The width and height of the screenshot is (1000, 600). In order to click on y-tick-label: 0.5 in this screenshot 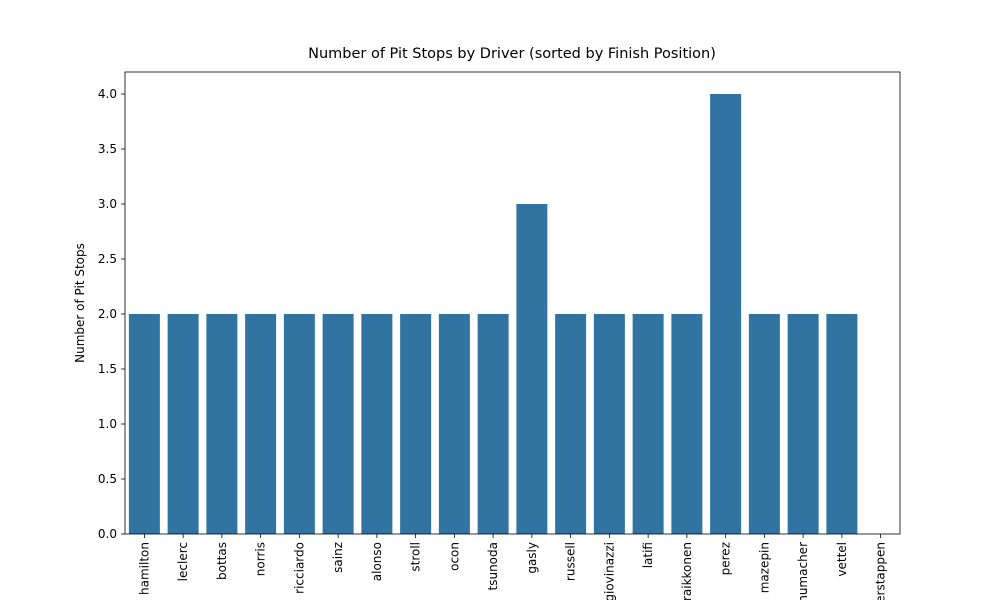, I will do `click(107, 479)`.